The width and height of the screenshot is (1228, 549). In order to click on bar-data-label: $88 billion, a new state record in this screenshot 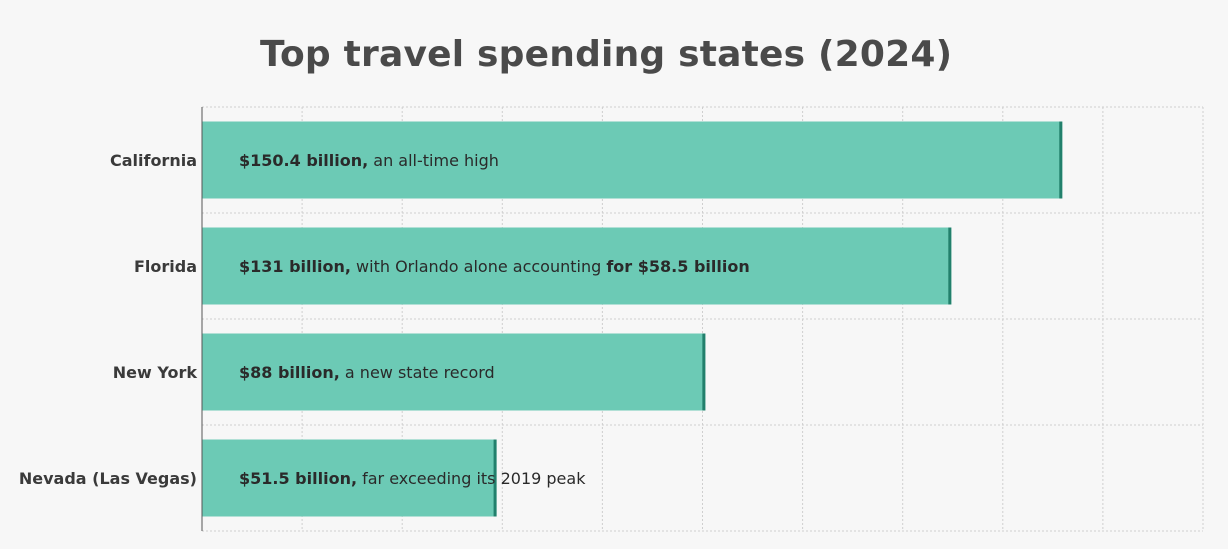, I will do `click(367, 372)`.